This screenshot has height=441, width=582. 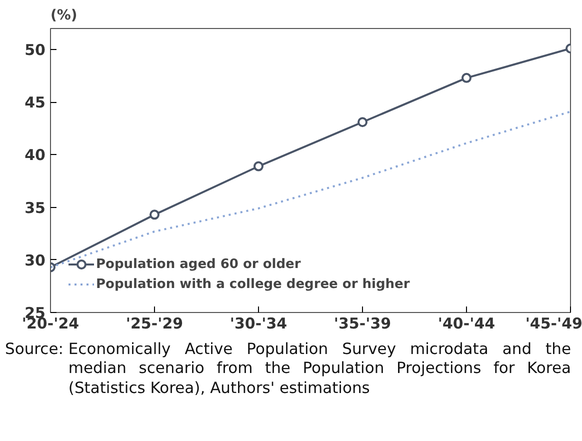 I want to click on legend-label: Population aged 60 or older, so click(x=198, y=264).